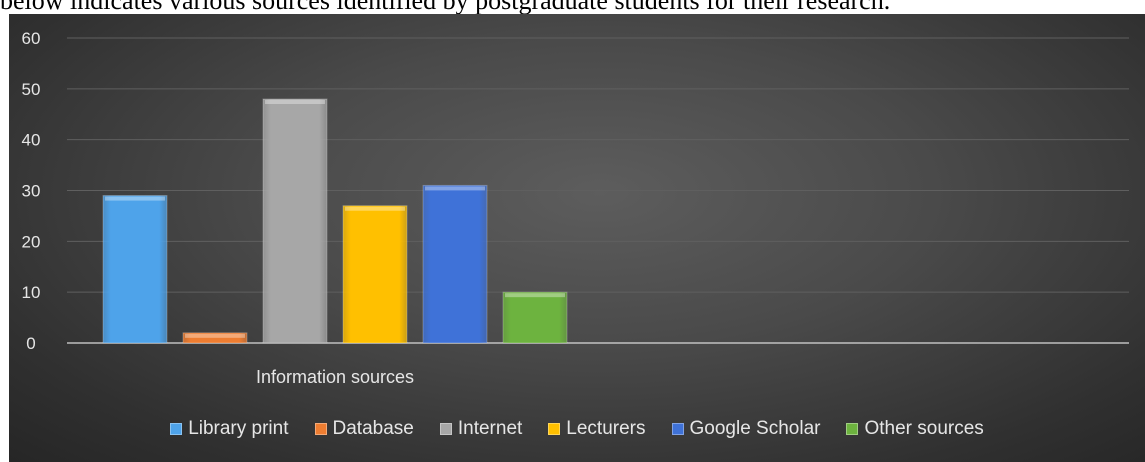 Image resolution: width=1145 pixels, height=462 pixels. Describe the element at coordinates (606, 428) in the screenshot. I see `legend-label: Lecturers` at that location.